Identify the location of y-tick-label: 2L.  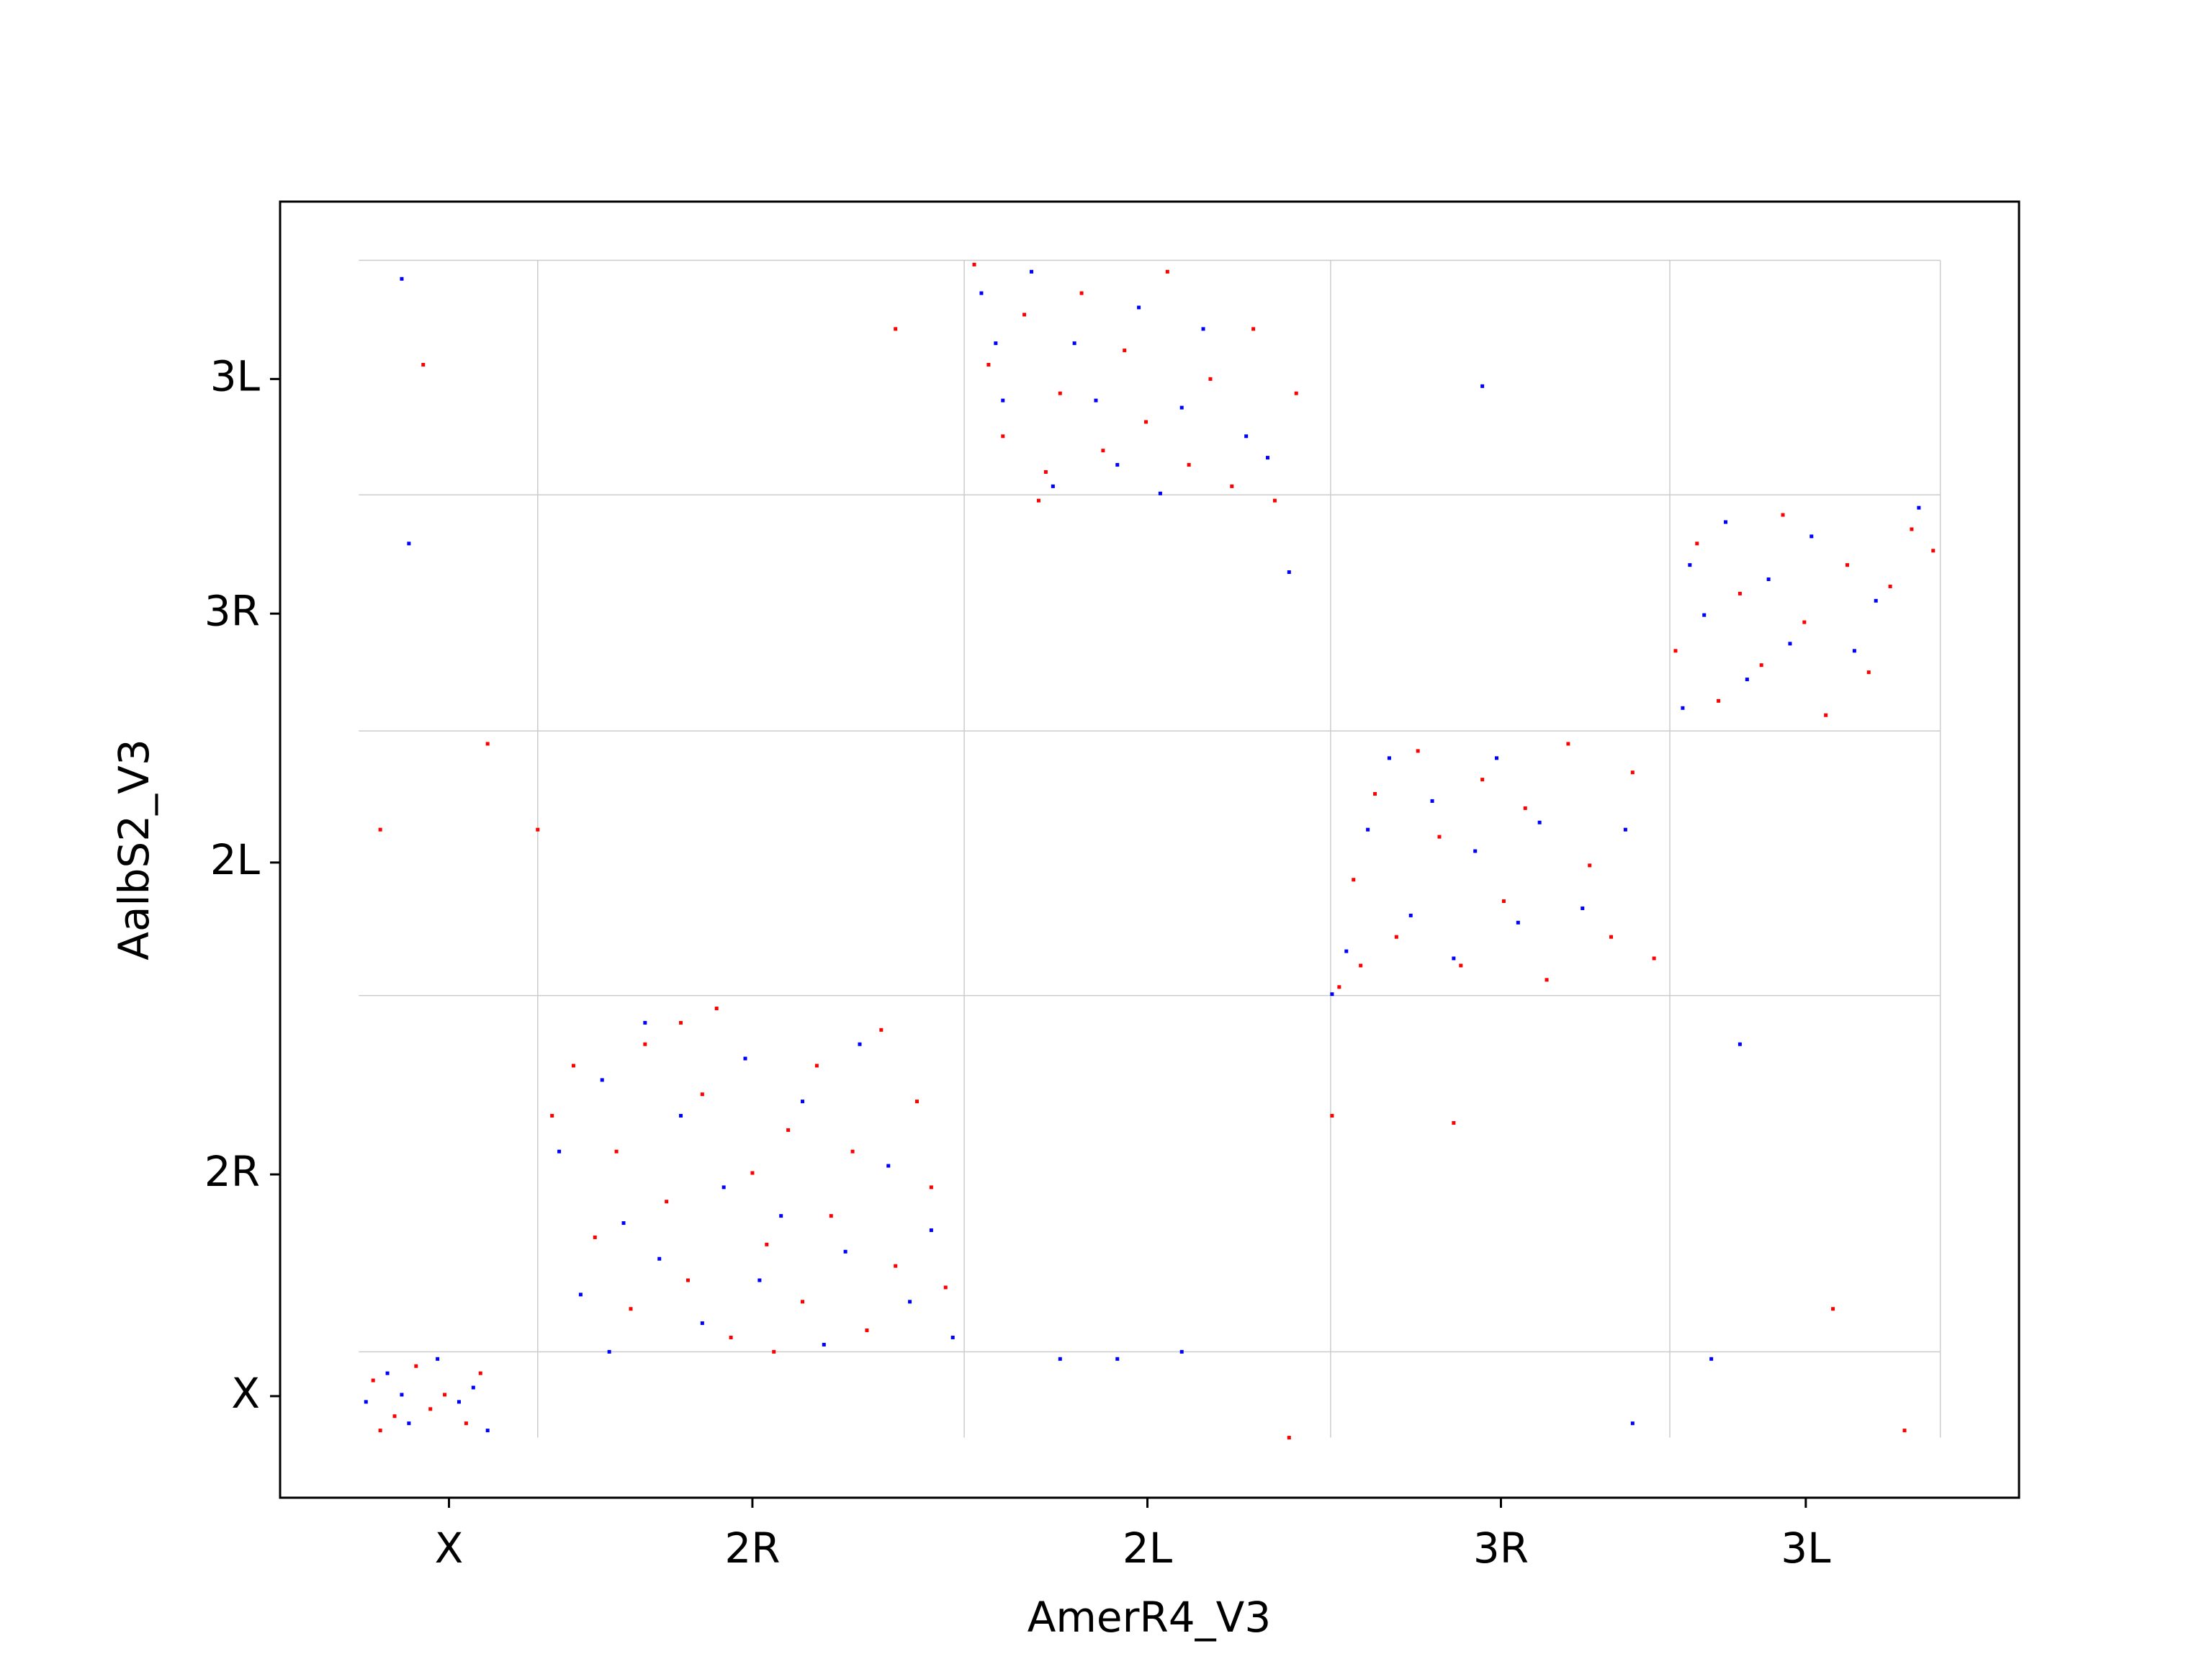
(235, 859).